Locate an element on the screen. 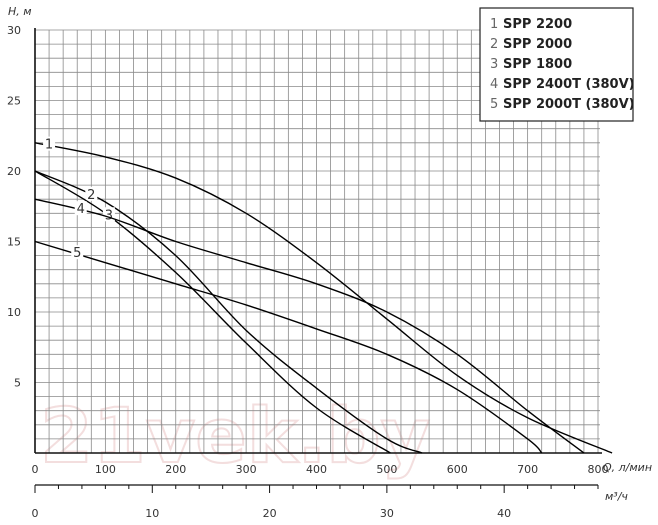 The width and height of the screenshot is (658, 525). y-axis-label: H, м is located at coordinates (20, 11).